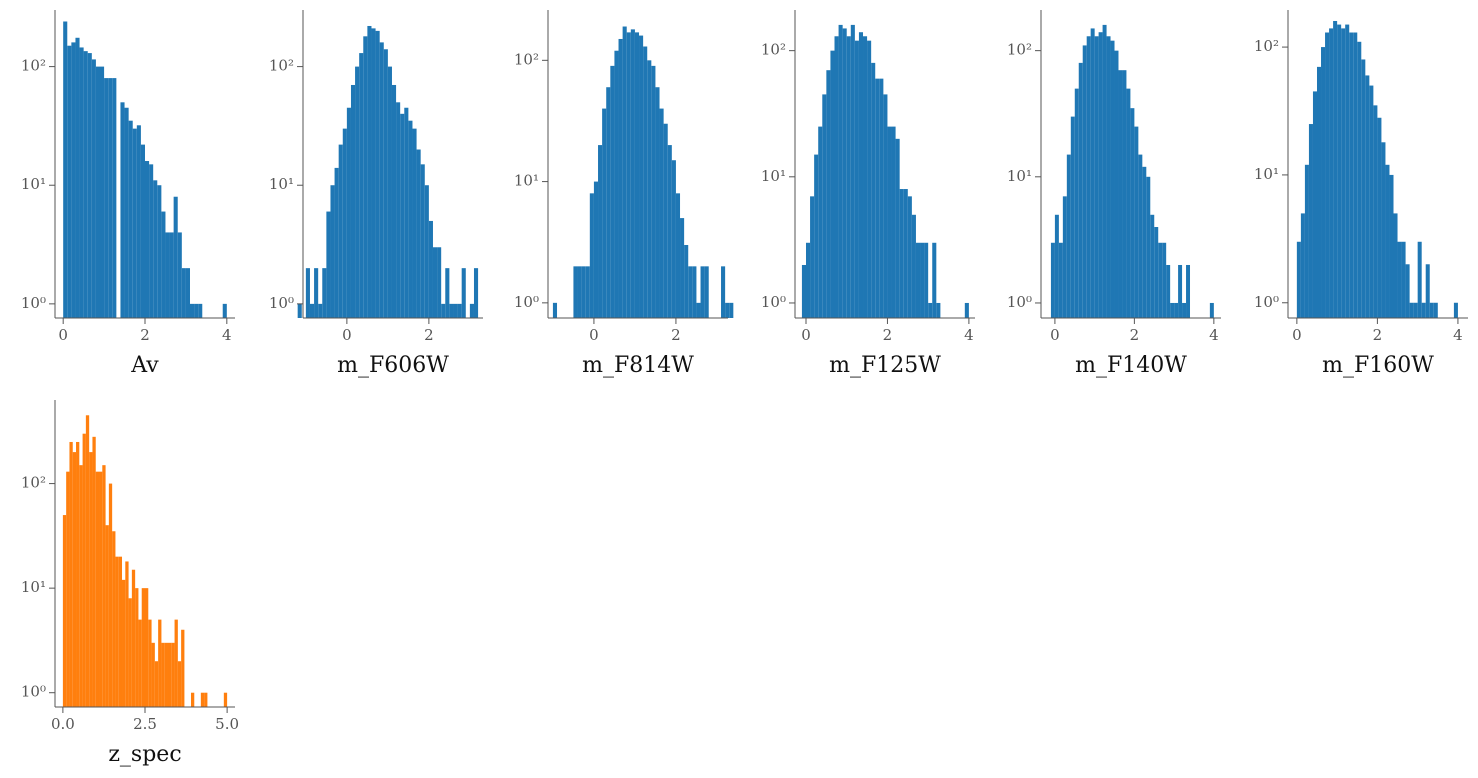  Describe the element at coordinates (227, 724) in the screenshot. I see `x-tick-label: 5.0` at that location.